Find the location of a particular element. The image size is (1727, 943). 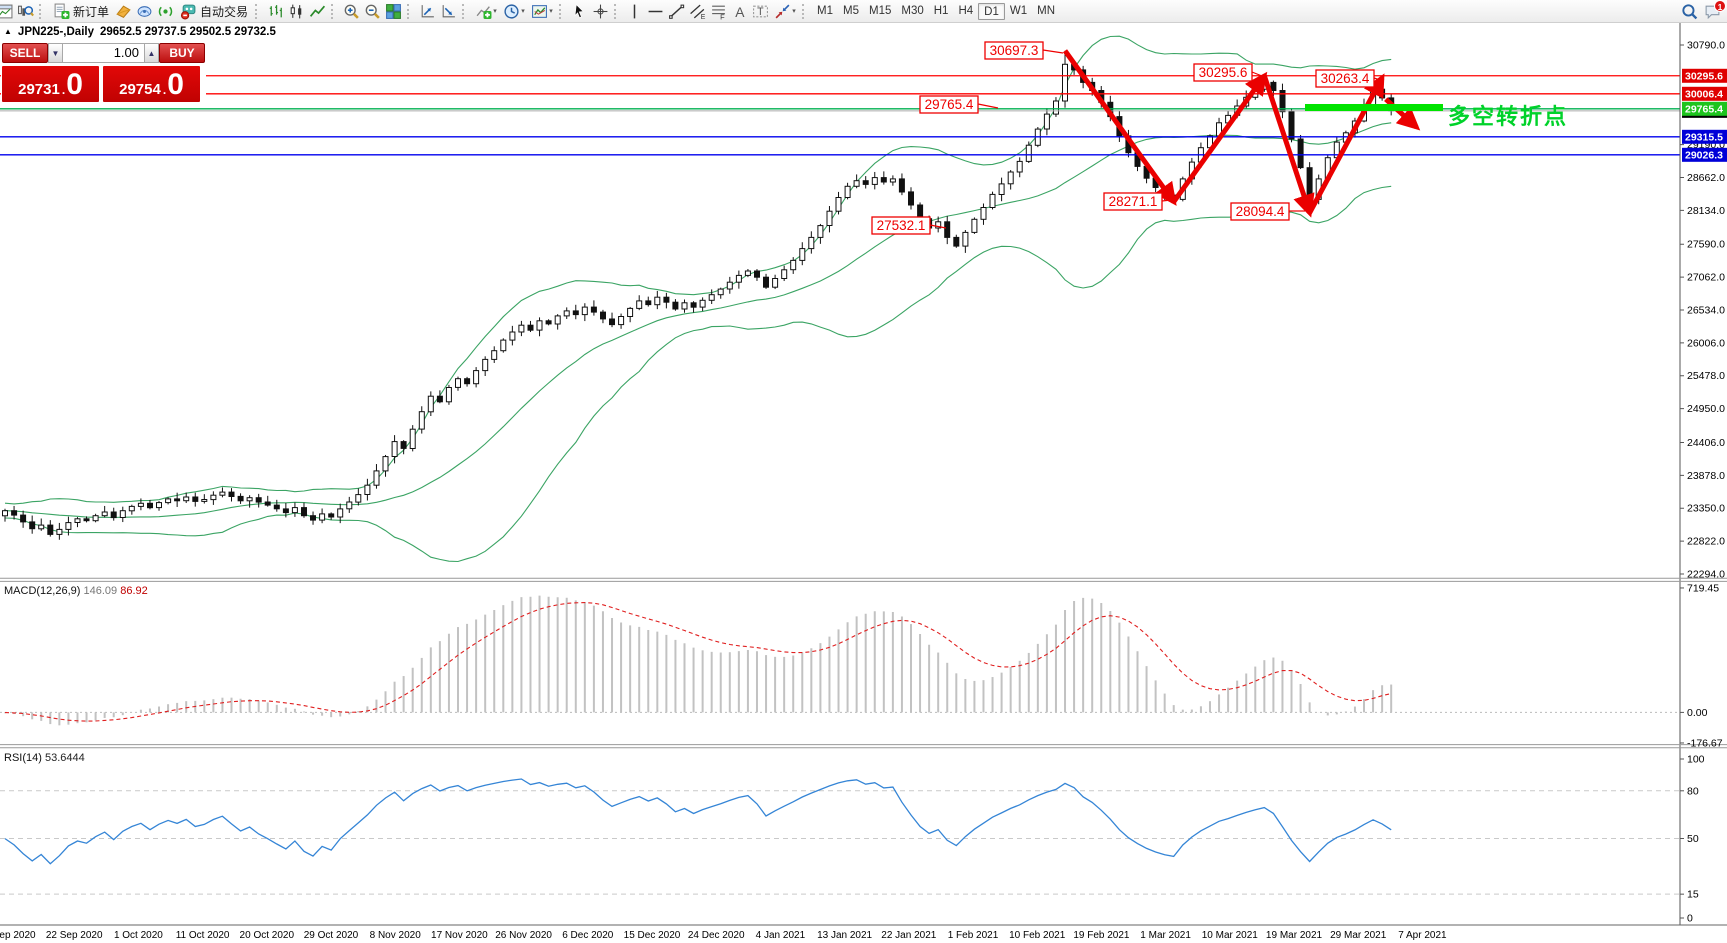

svg-text: 10 Feb 2021 is located at coordinates (1037, 935).